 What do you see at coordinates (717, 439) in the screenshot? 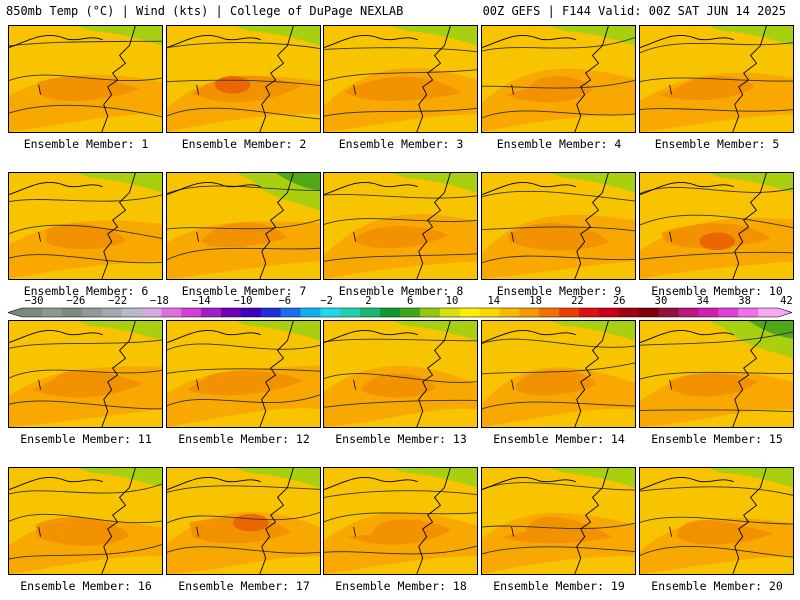
I see `ensemble-member-label: Ensemble Member: 15` at bounding box center [717, 439].